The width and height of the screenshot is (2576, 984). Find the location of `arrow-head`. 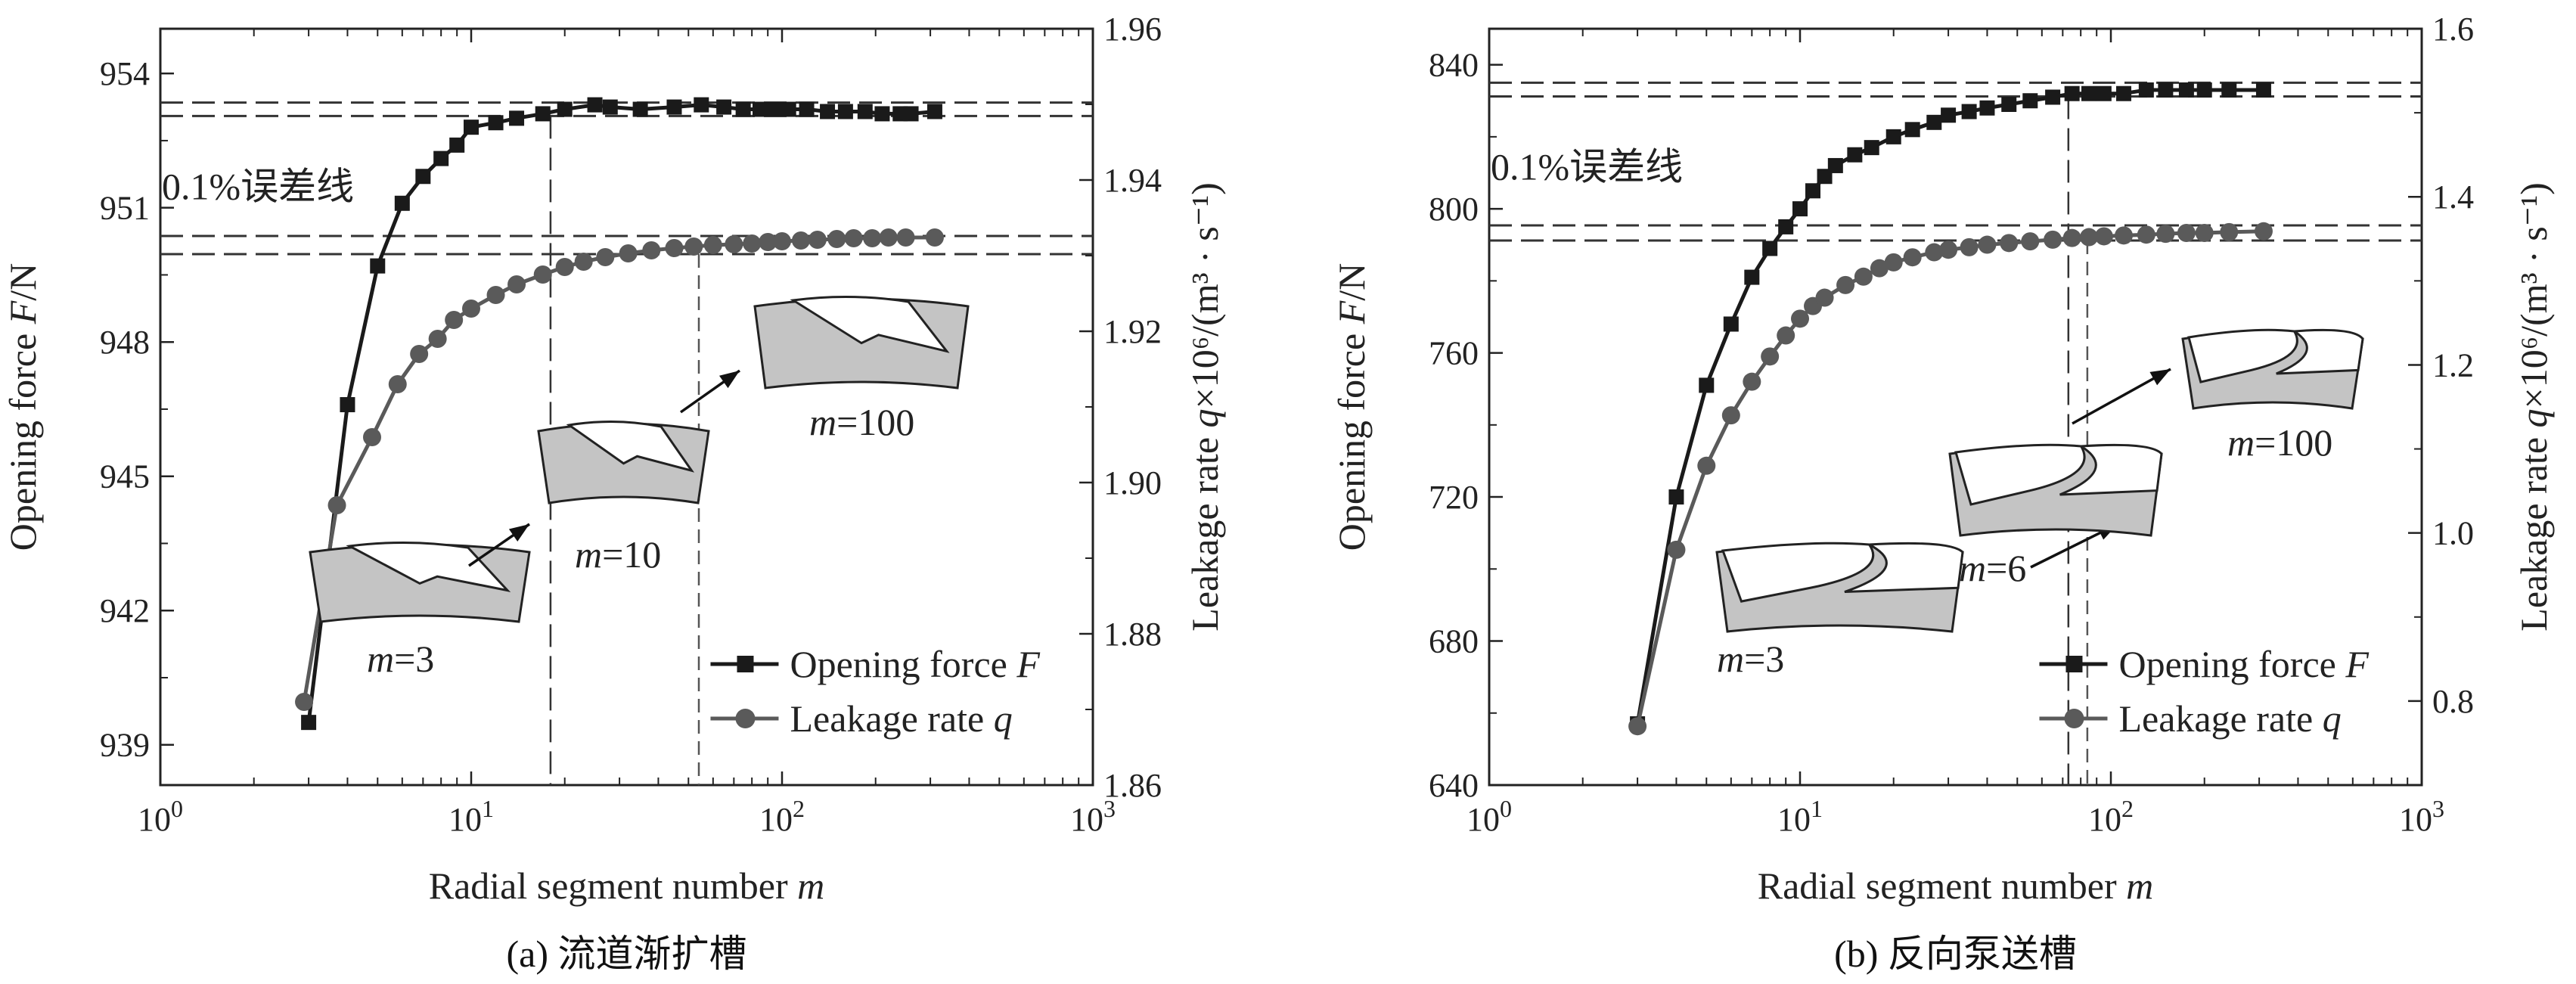

arrow-head is located at coordinates (518, 533).